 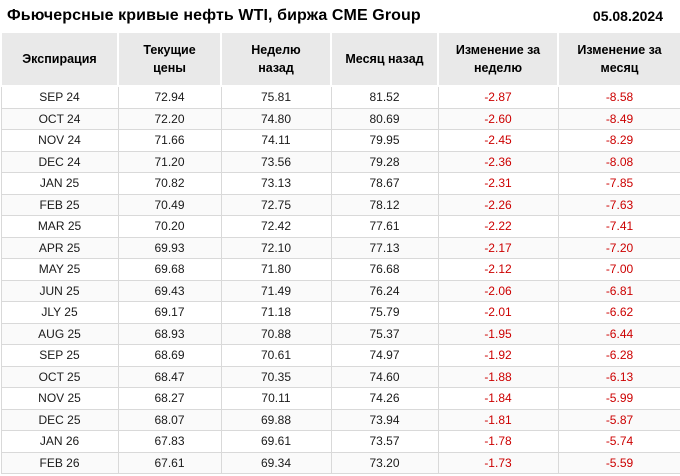 I want to click on expiration-cell: SEP 25, so click(x=59, y=355).